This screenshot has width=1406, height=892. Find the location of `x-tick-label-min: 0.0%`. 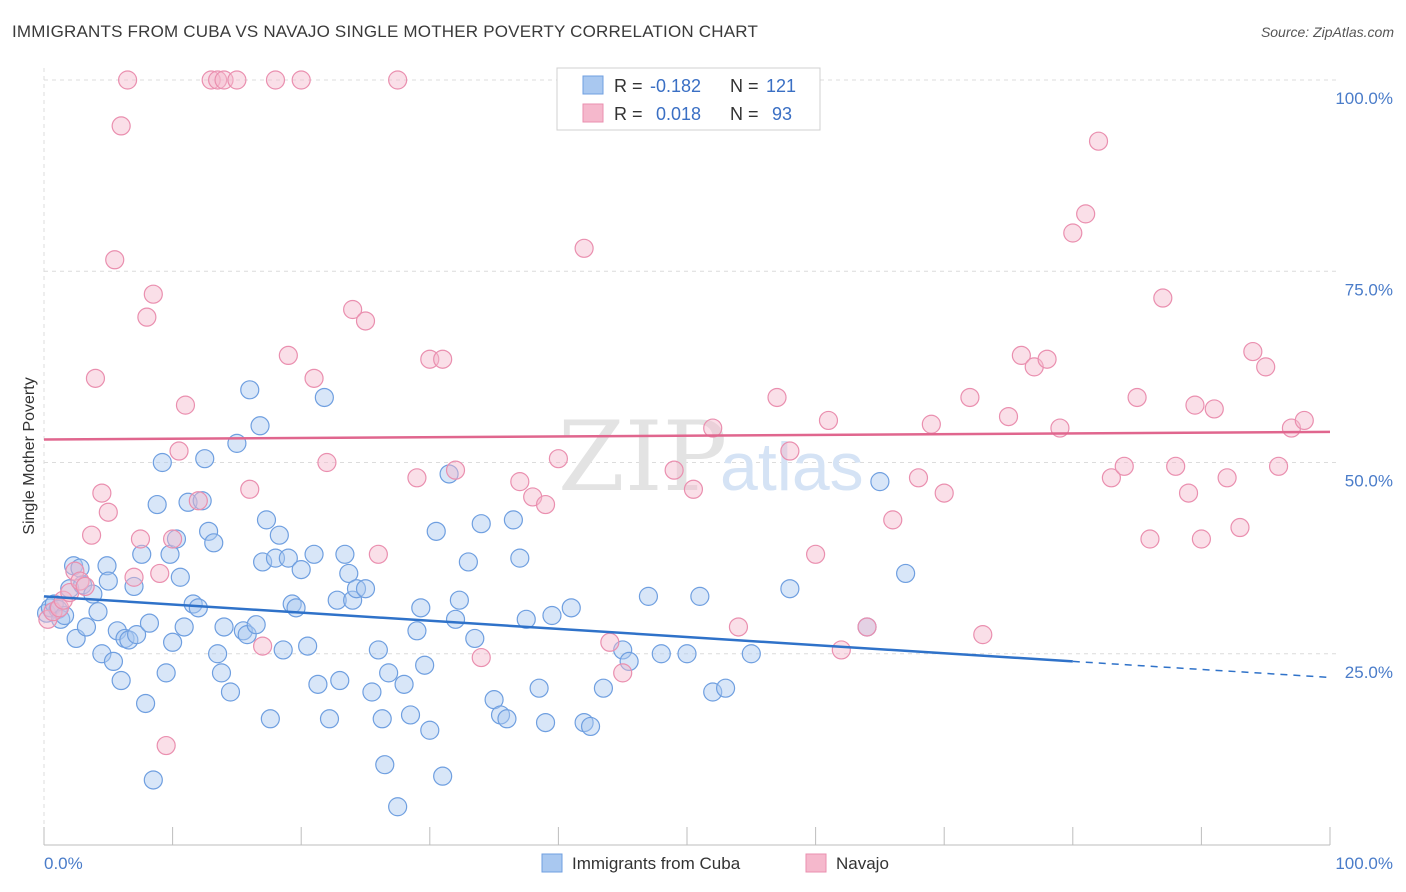

x-tick-label-min: 0.0% is located at coordinates (63, 863).